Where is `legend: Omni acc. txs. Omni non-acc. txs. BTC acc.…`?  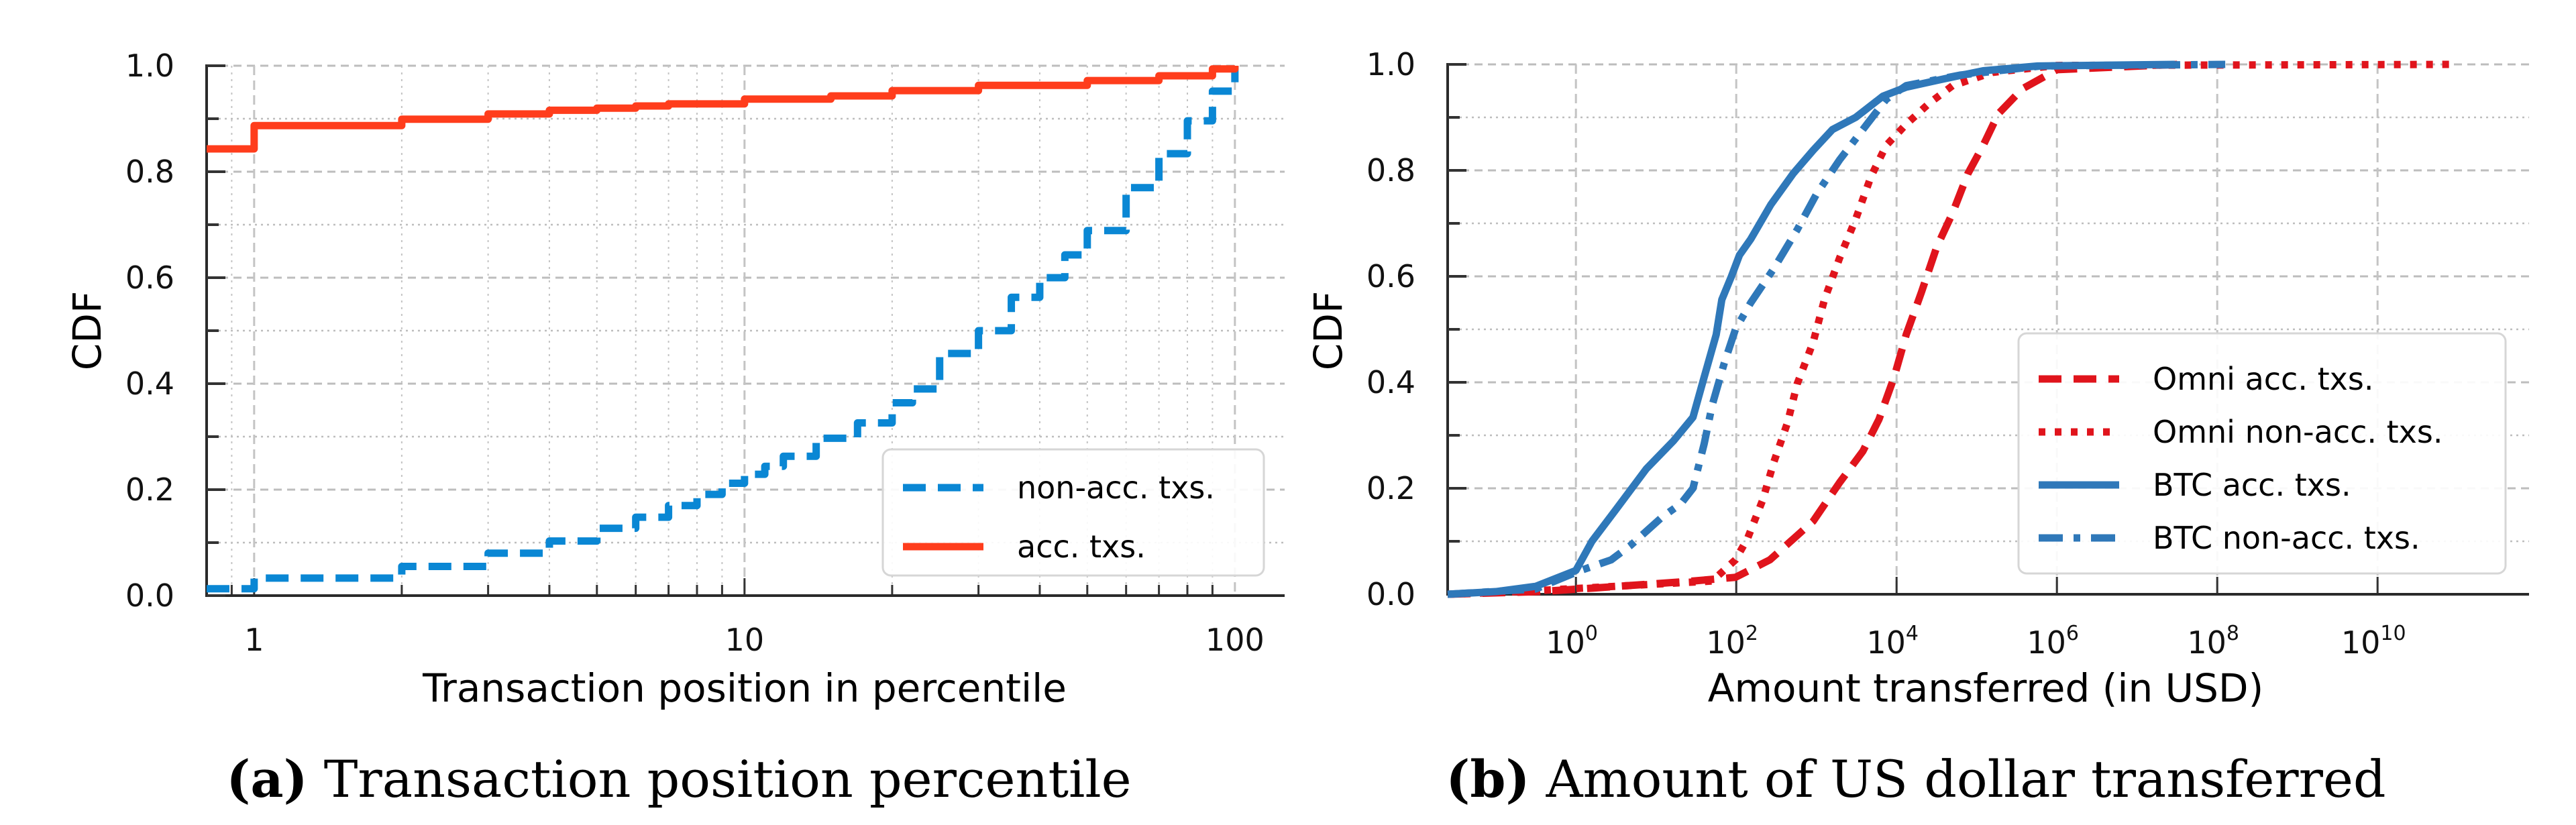
legend: Omni acc. txs. Omni non-acc. txs. BTC acc.… is located at coordinates (2262, 453).